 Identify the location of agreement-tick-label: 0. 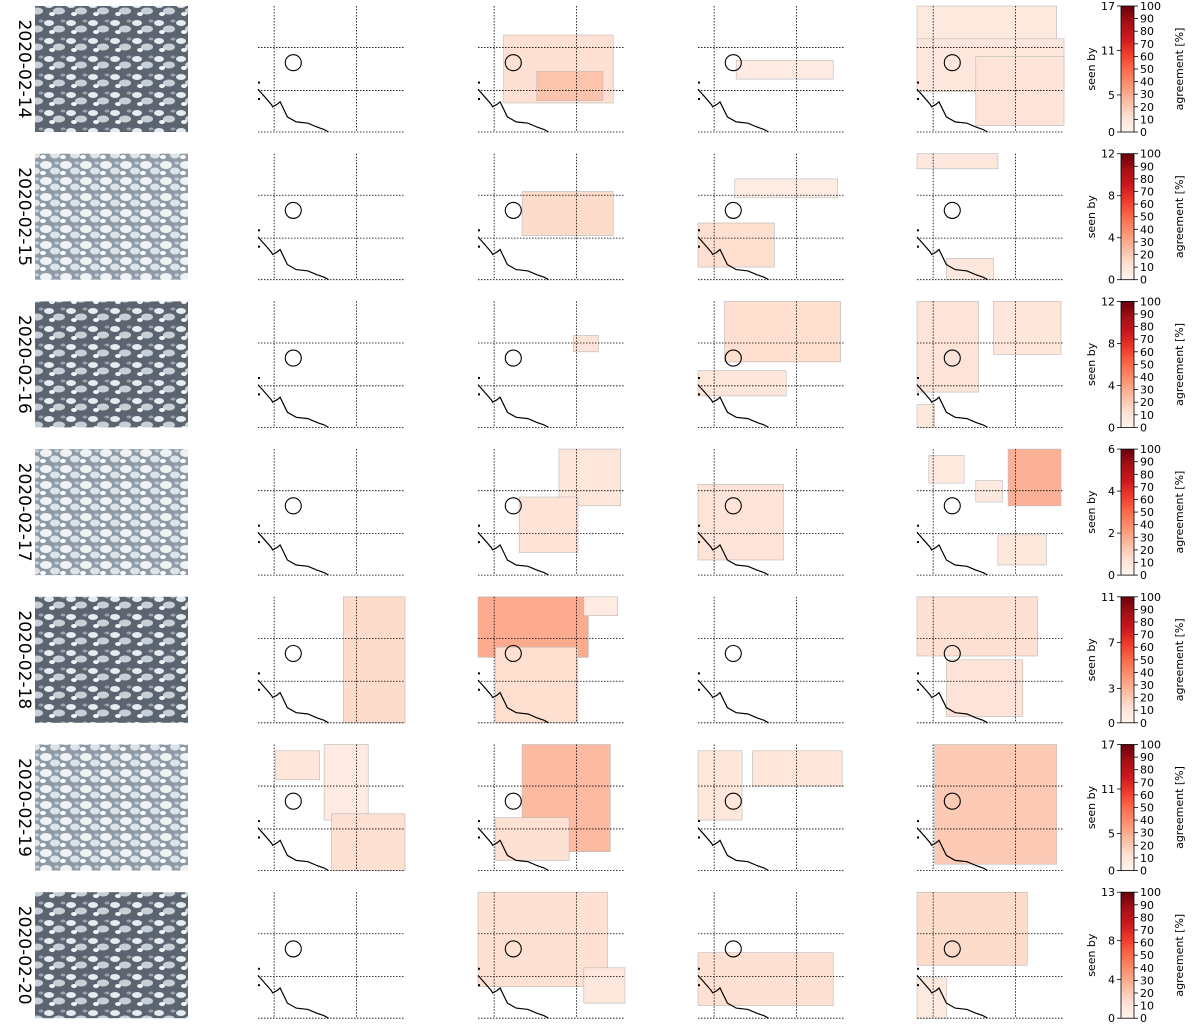
(1143, 427).